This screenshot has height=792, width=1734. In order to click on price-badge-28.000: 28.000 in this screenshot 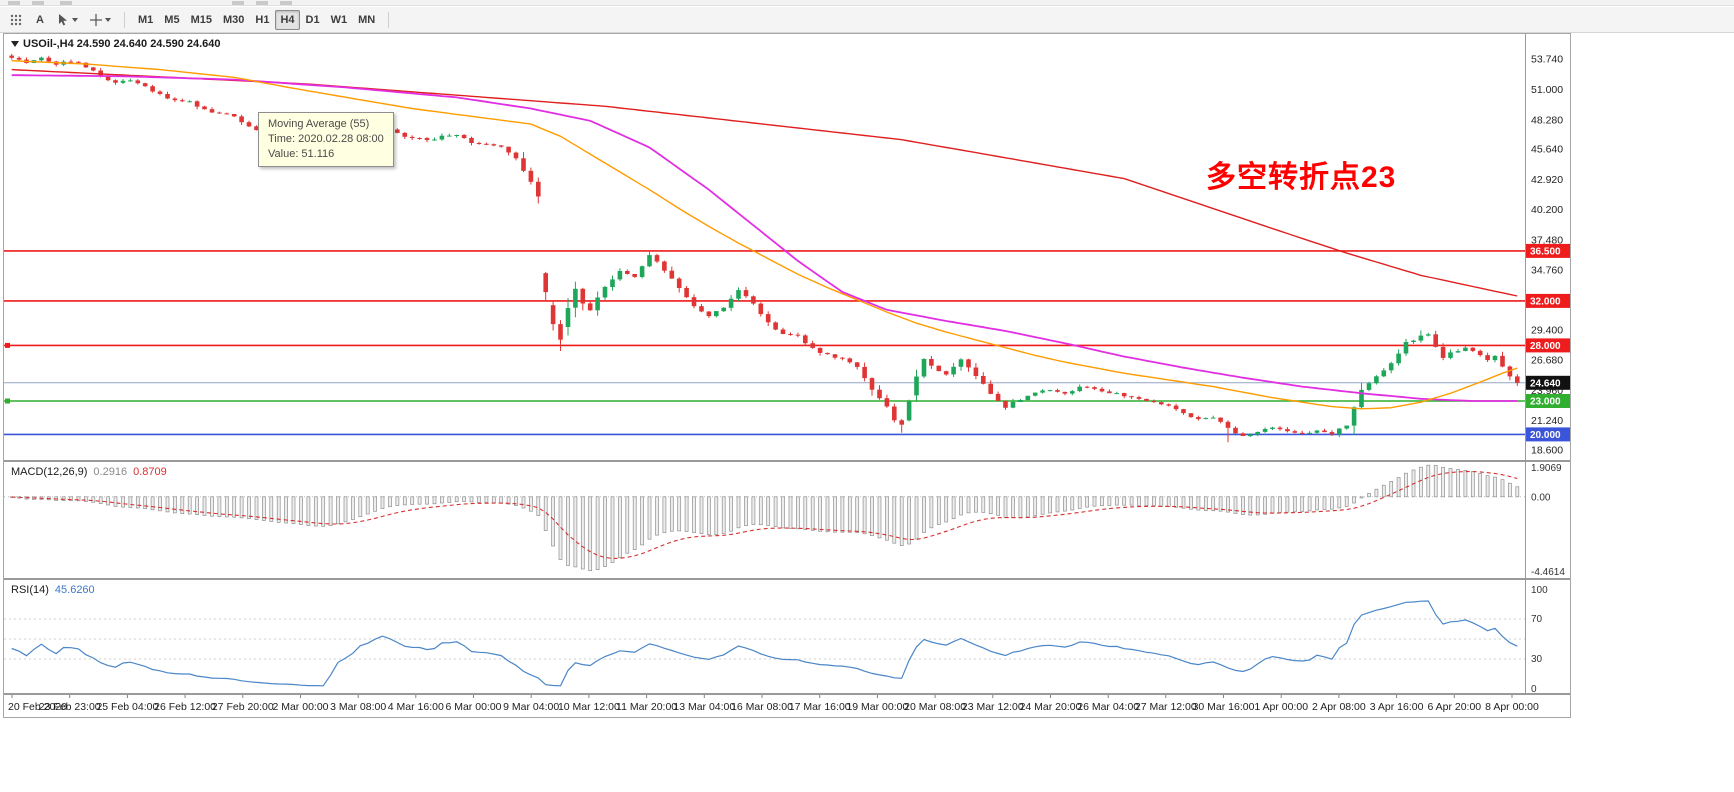, I will do `click(1548, 345)`.